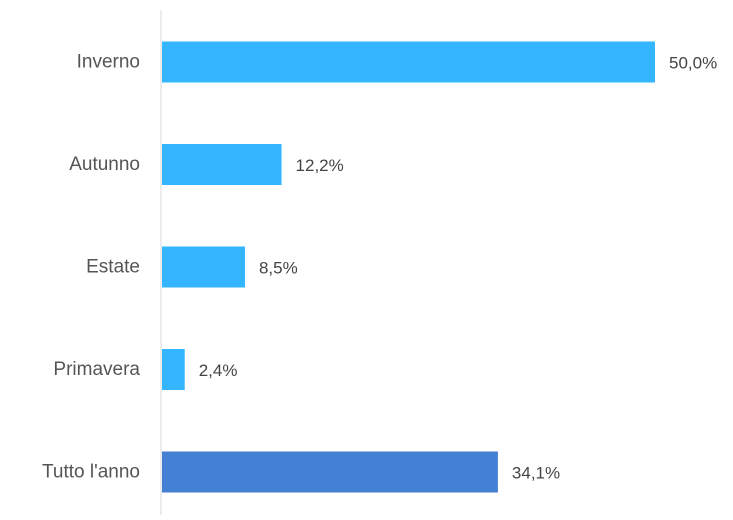 The image size is (733, 520). Describe the element at coordinates (104, 164) in the screenshot. I see `category-label-autunno: Autunno` at that location.